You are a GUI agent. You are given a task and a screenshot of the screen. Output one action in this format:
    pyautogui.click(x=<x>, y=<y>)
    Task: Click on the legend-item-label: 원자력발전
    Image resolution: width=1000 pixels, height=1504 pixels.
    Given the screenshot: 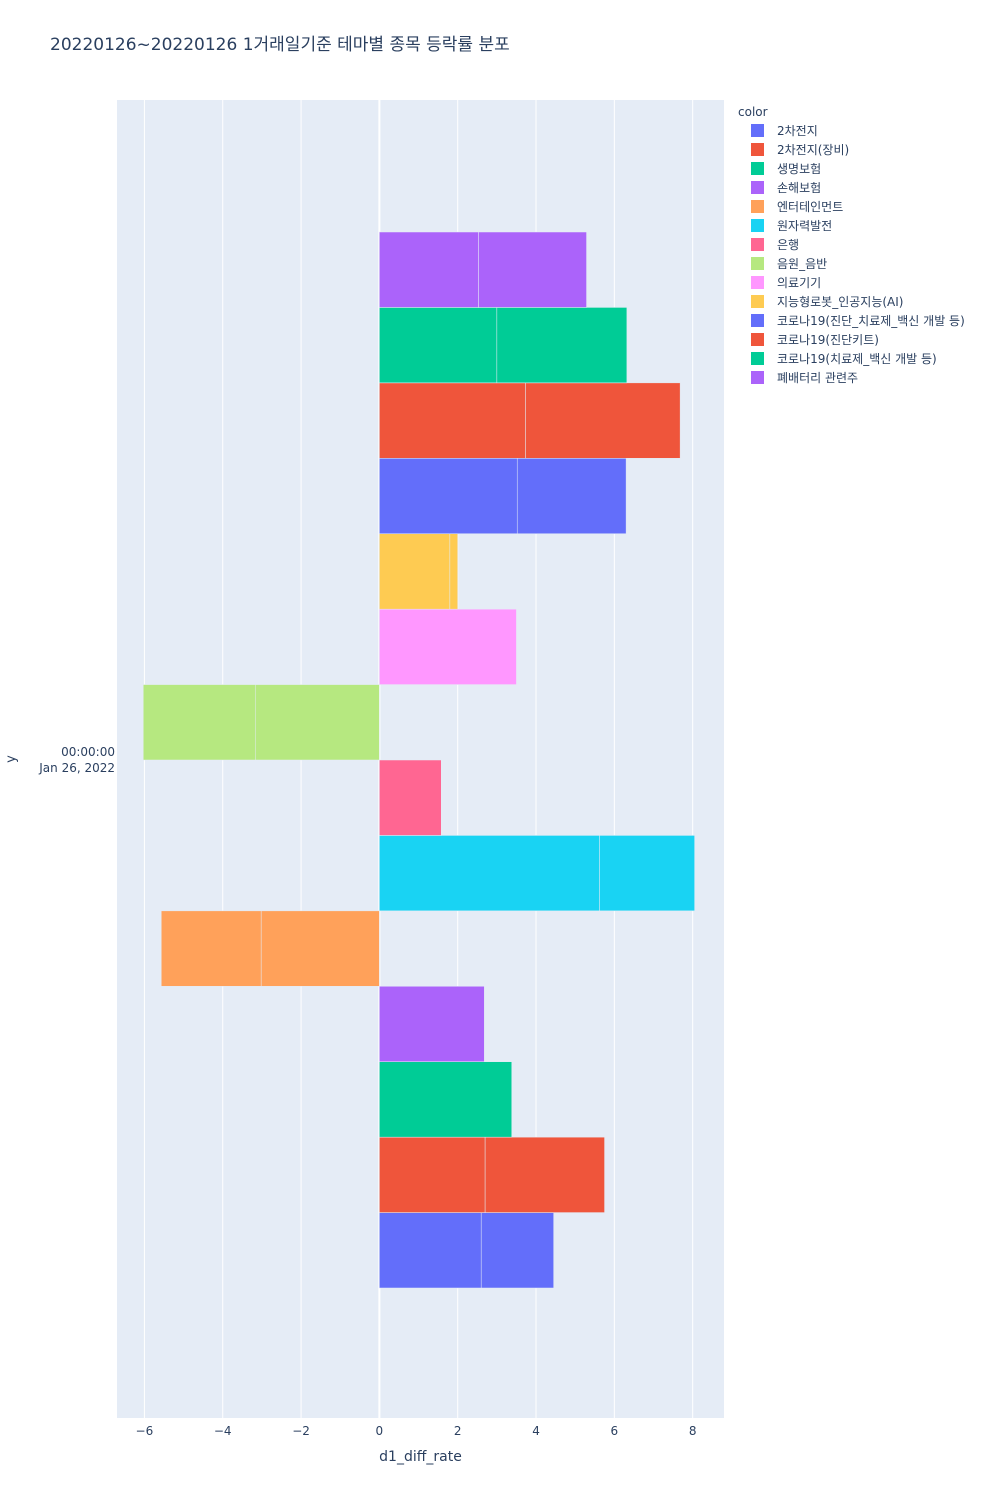 What is the action you would take?
    pyautogui.click(x=804, y=226)
    